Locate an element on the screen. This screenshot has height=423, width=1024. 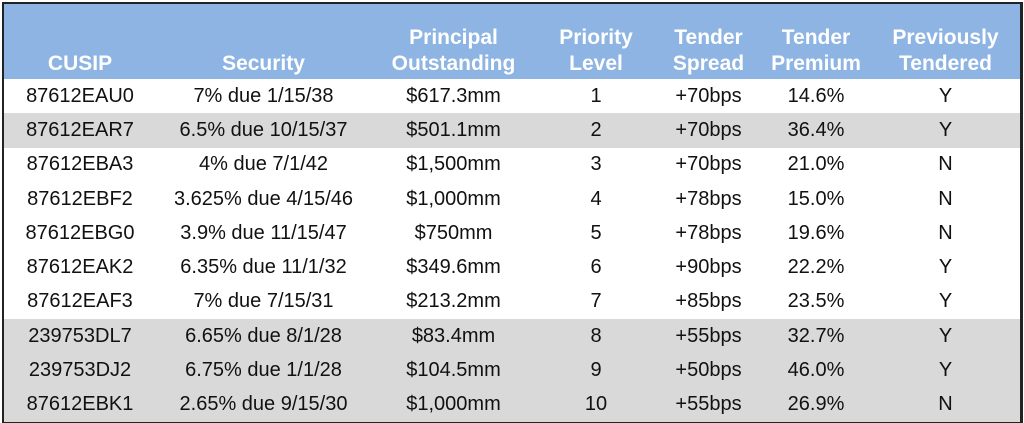
header-line2: Tendered is located at coordinates (945, 63).